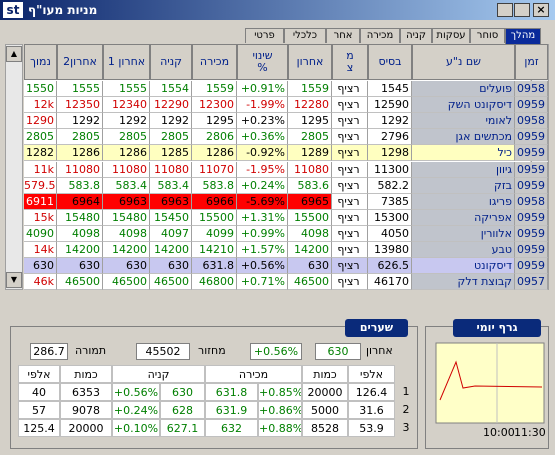 Image resolution: width=555 pixels, height=455 pixels. What do you see at coordinates (136, 410) in the screenshot?
I see `quotes-cell: +0.24%` at bounding box center [136, 410].